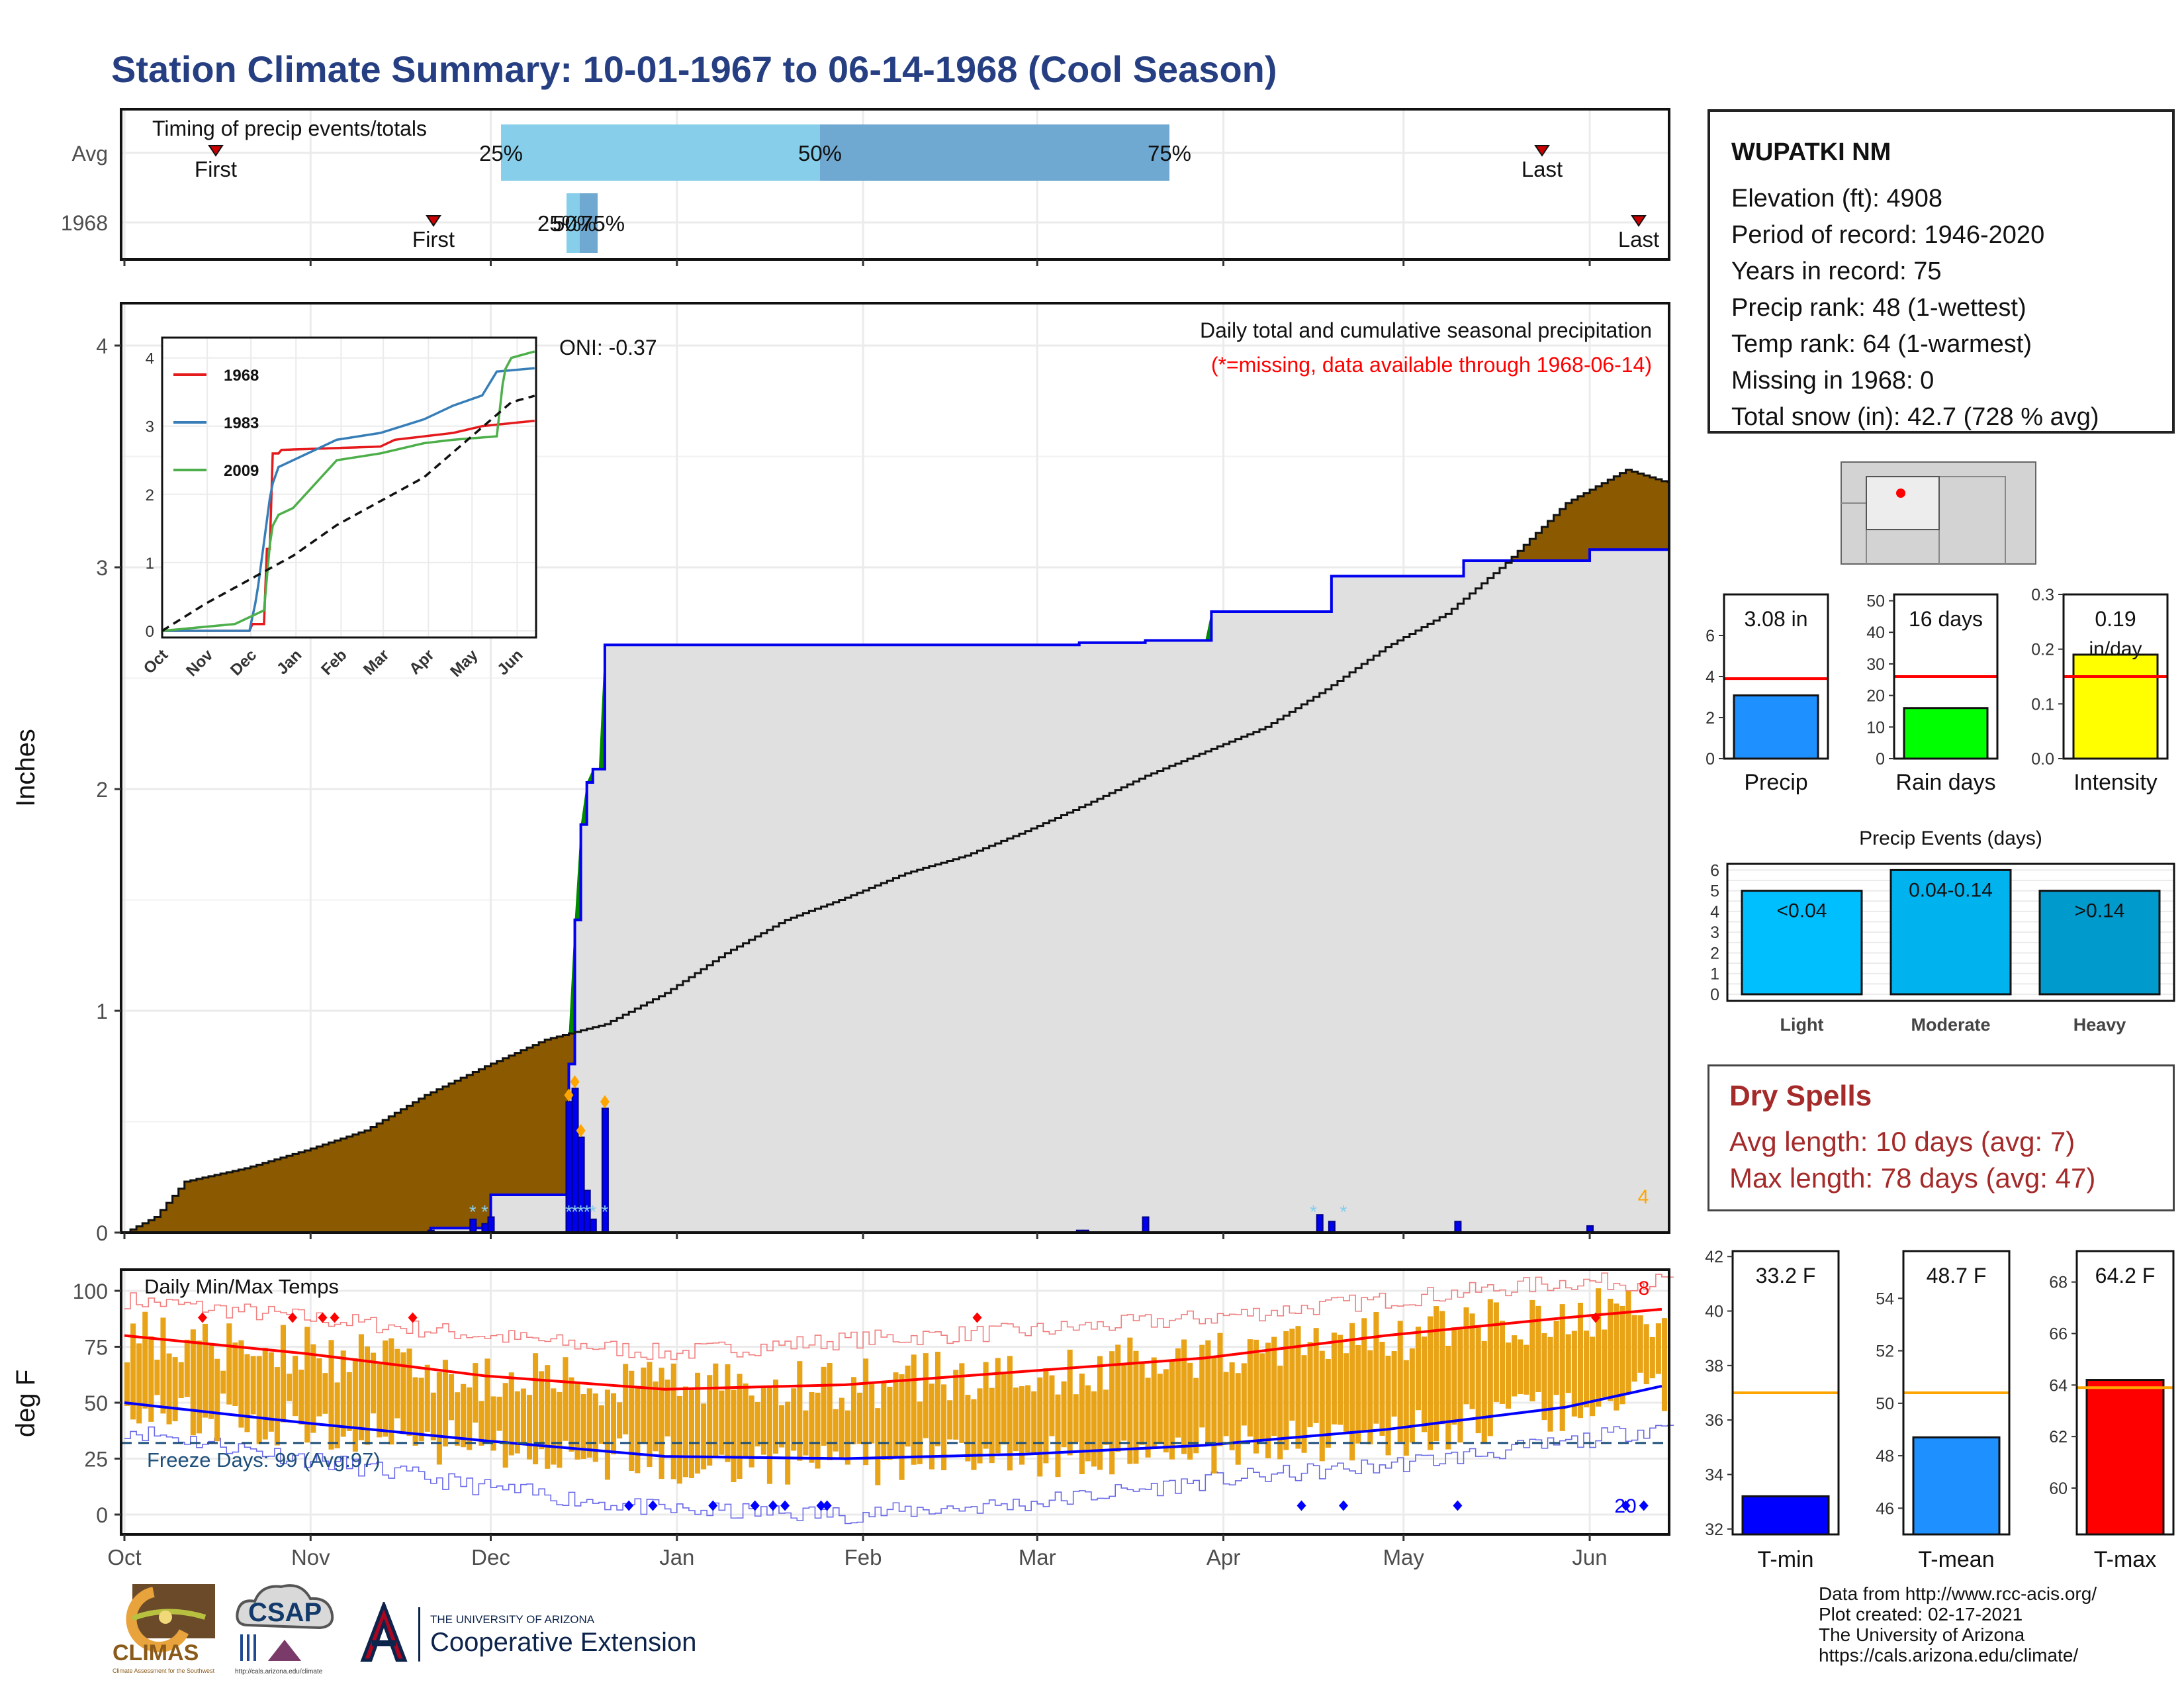 This screenshot has width=2184, height=1688. Describe the element at coordinates (1786, 1515) in the screenshot. I see `temp-summary-bar` at that location.